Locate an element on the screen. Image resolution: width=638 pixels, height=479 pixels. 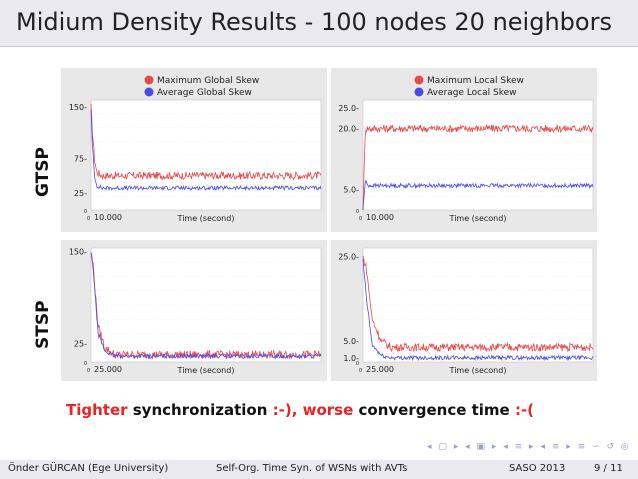
legend-label: Maximum Local Skew is located at coordinates (475, 81).